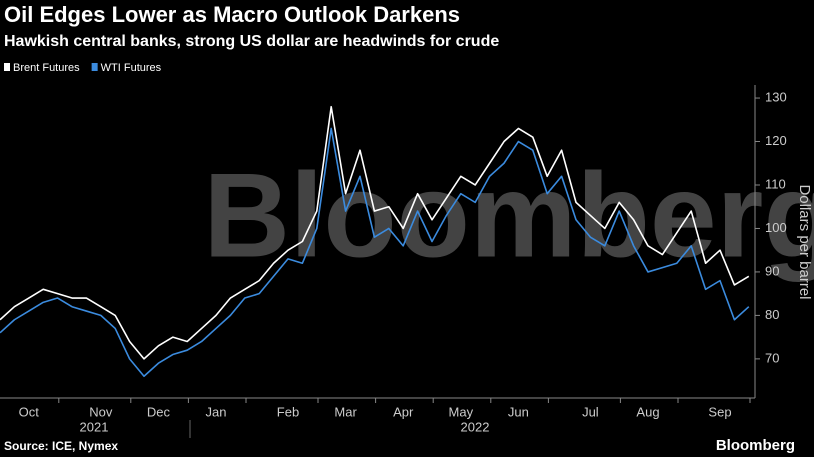 This screenshot has width=814, height=457. I want to click on legend-label: Brent Futures, so click(46, 68).